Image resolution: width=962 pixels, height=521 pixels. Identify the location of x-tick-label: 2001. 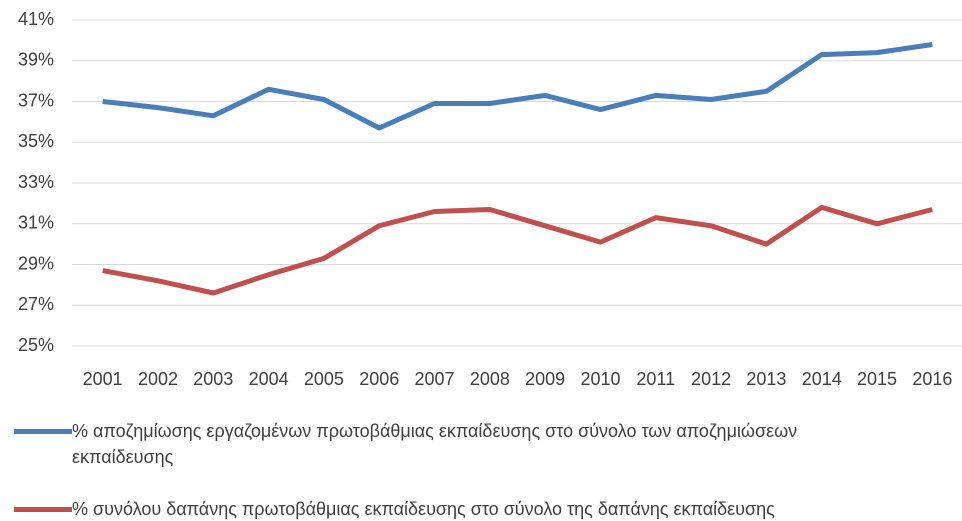
(103, 379).